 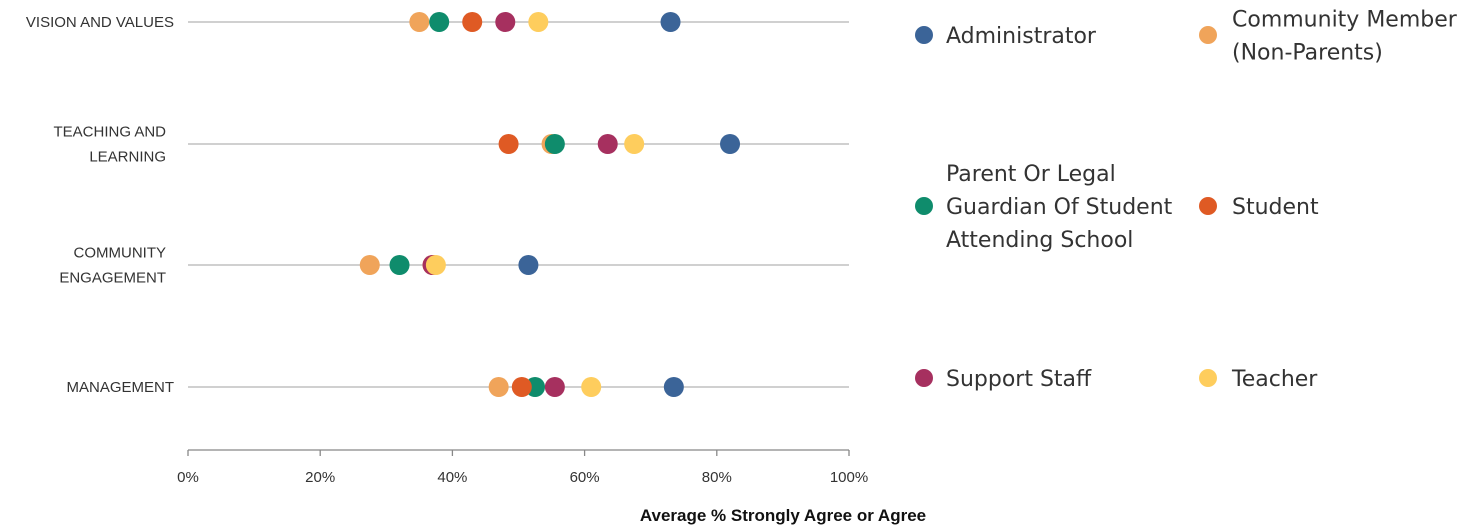 I want to click on x-tick-label: 20%, so click(x=320, y=477).